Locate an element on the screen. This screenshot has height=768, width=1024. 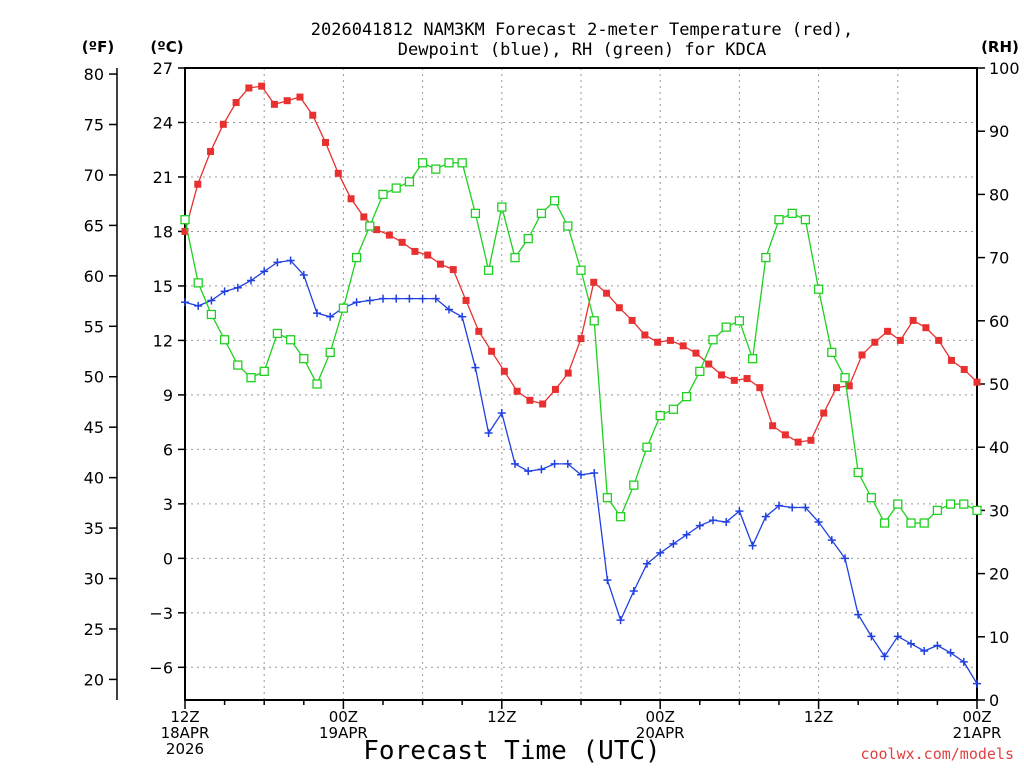
x-tick-label: 21APR is located at coordinates (977, 733).